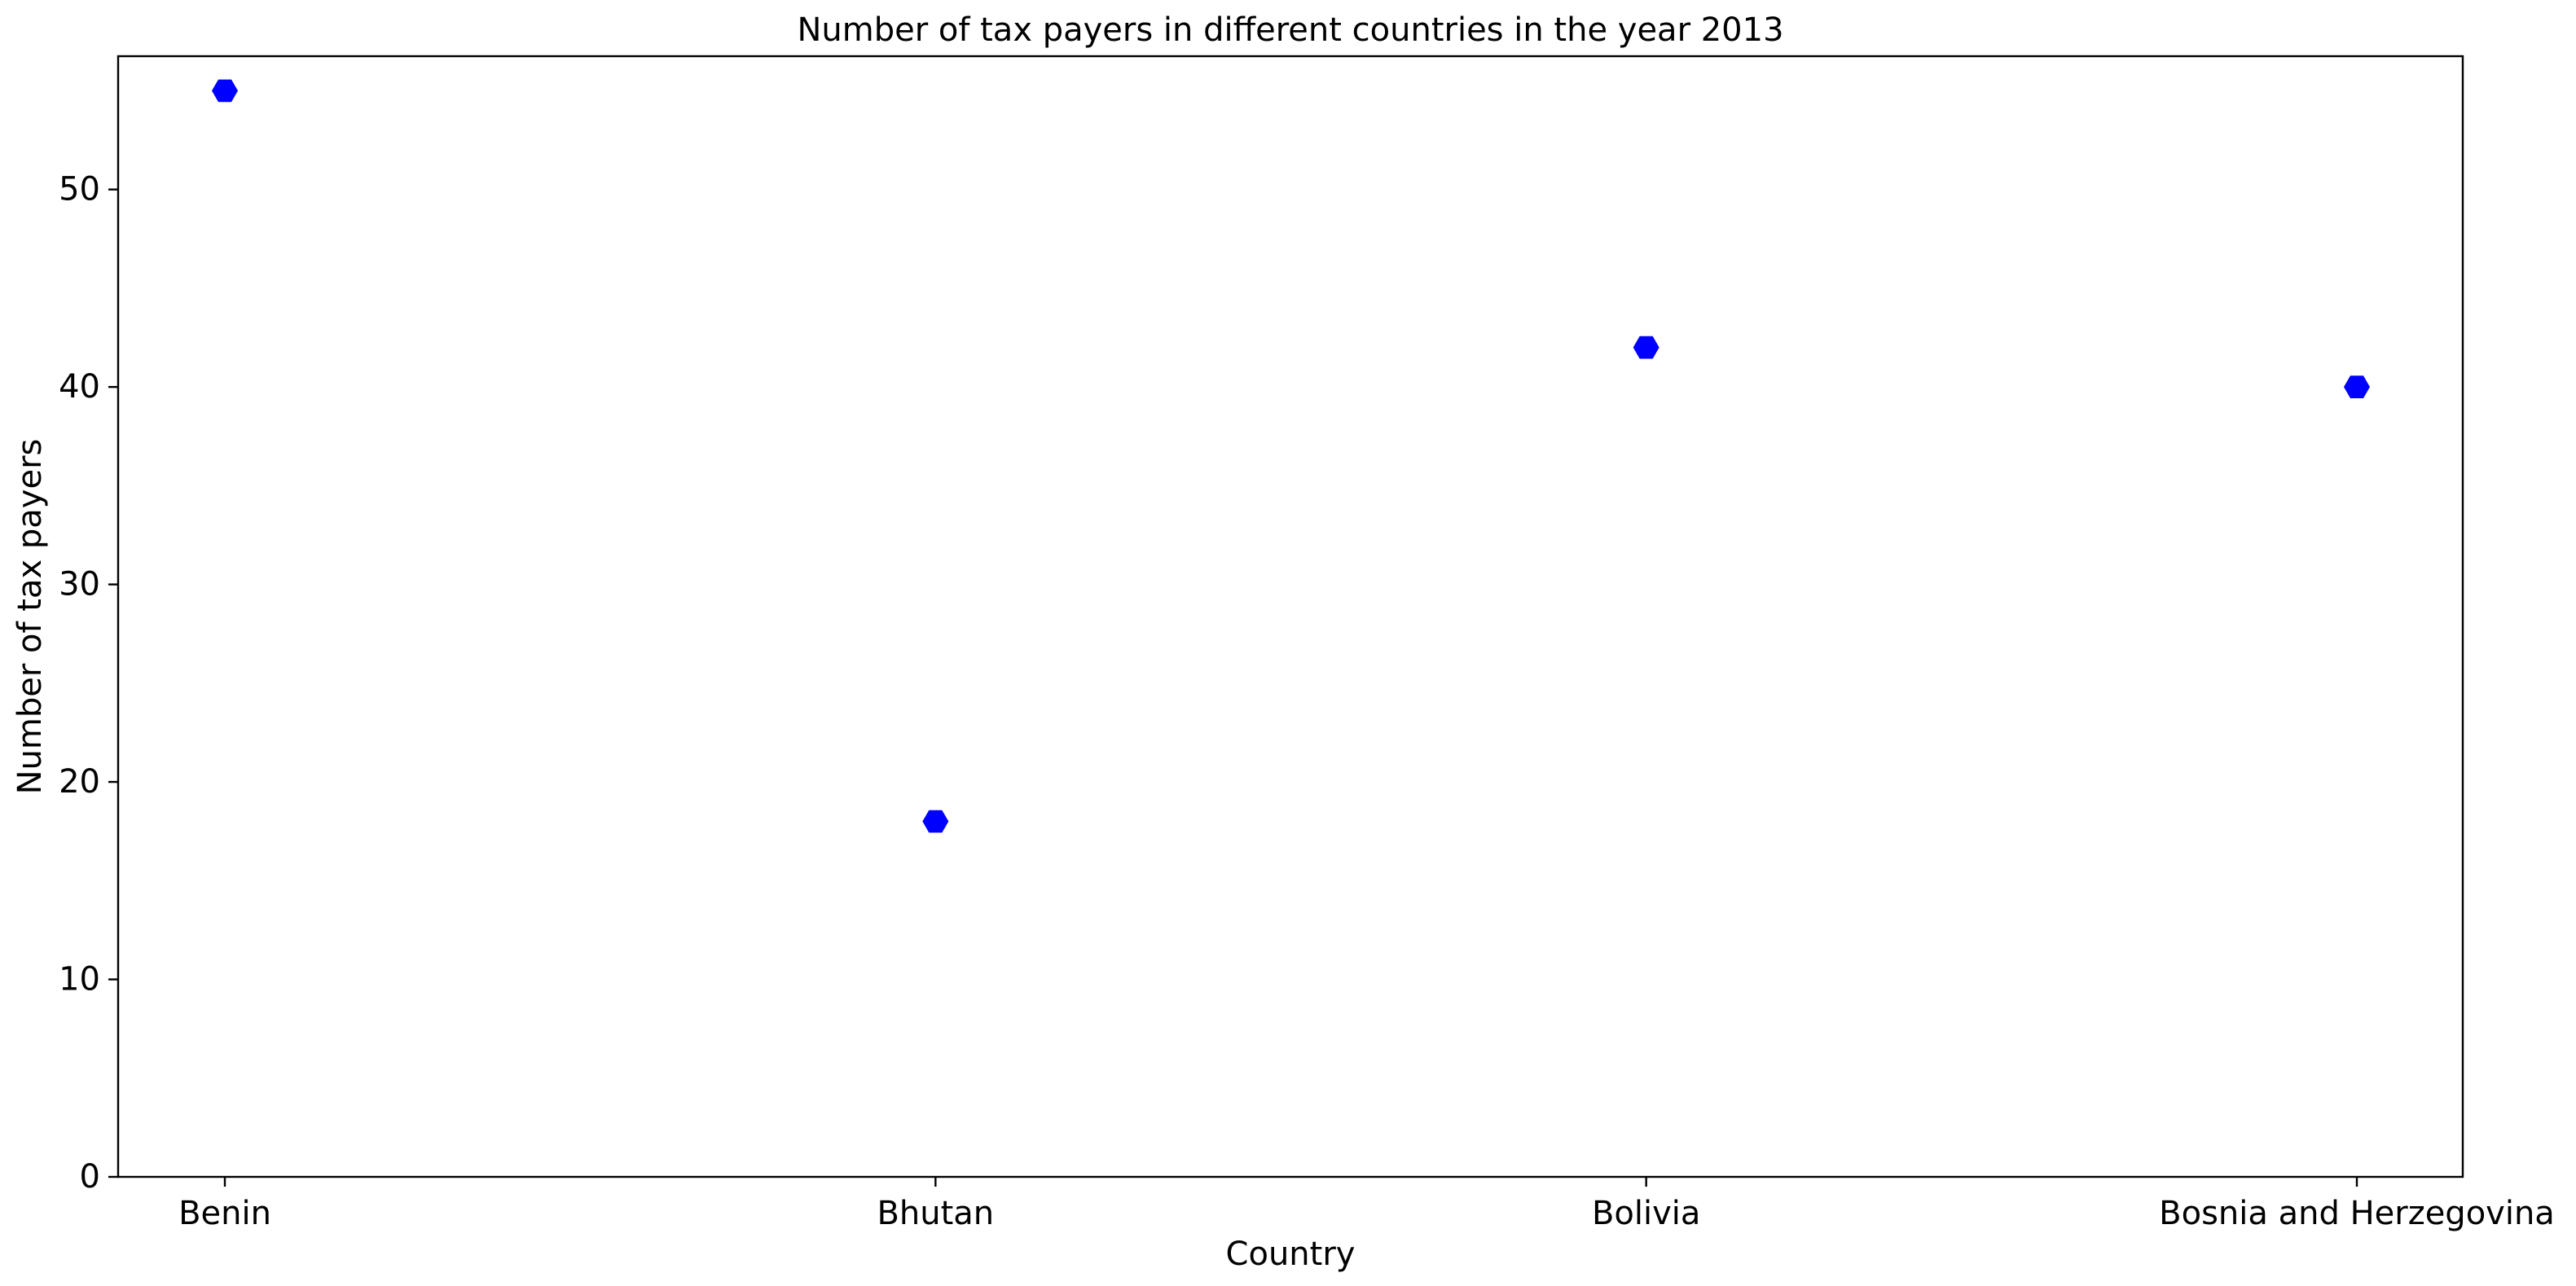 The width and height of the screenshot is (2576, 1286). I want to click on y-tick-label: 0, so click(90, 1177).